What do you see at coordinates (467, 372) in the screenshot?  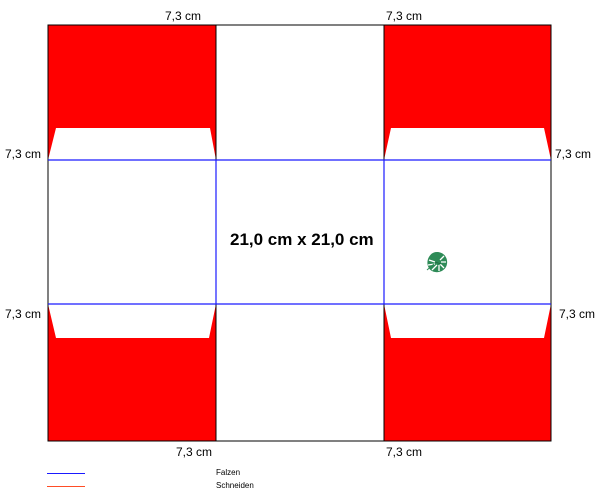 I see `flap-bottom-right` at bounding box center [467, 372].